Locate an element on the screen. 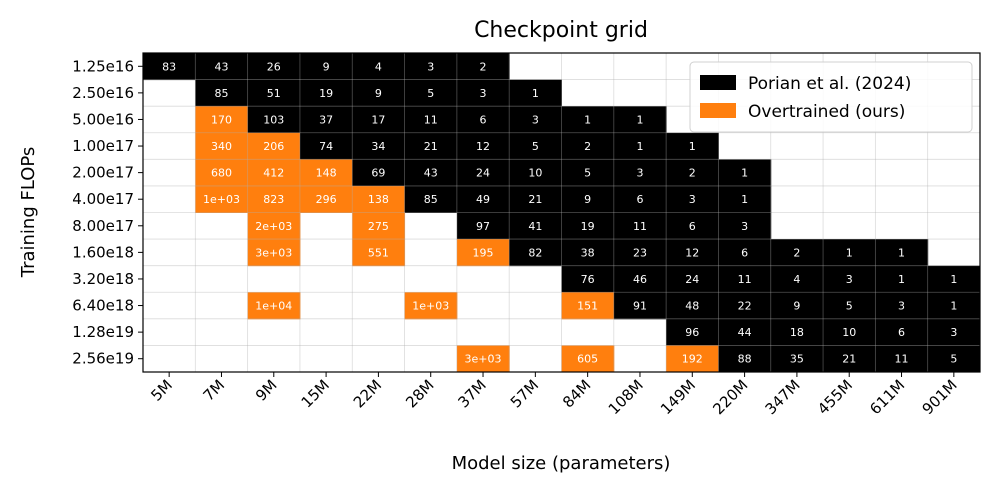  y-tick-label: 1.25e16 is located at coordinates (103, 66).